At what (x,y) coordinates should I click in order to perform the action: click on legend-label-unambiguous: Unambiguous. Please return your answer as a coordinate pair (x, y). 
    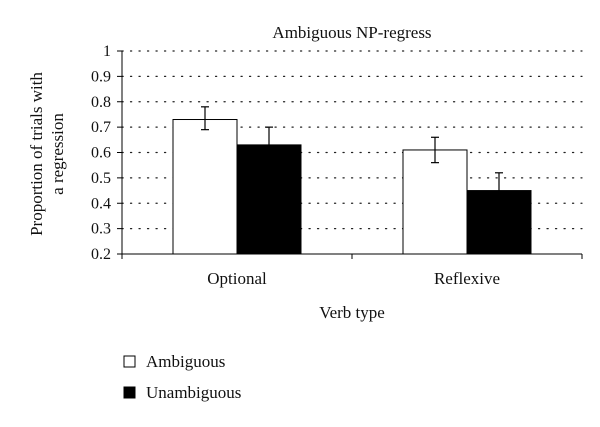
    Looking at the image, I should click on (193, 392).